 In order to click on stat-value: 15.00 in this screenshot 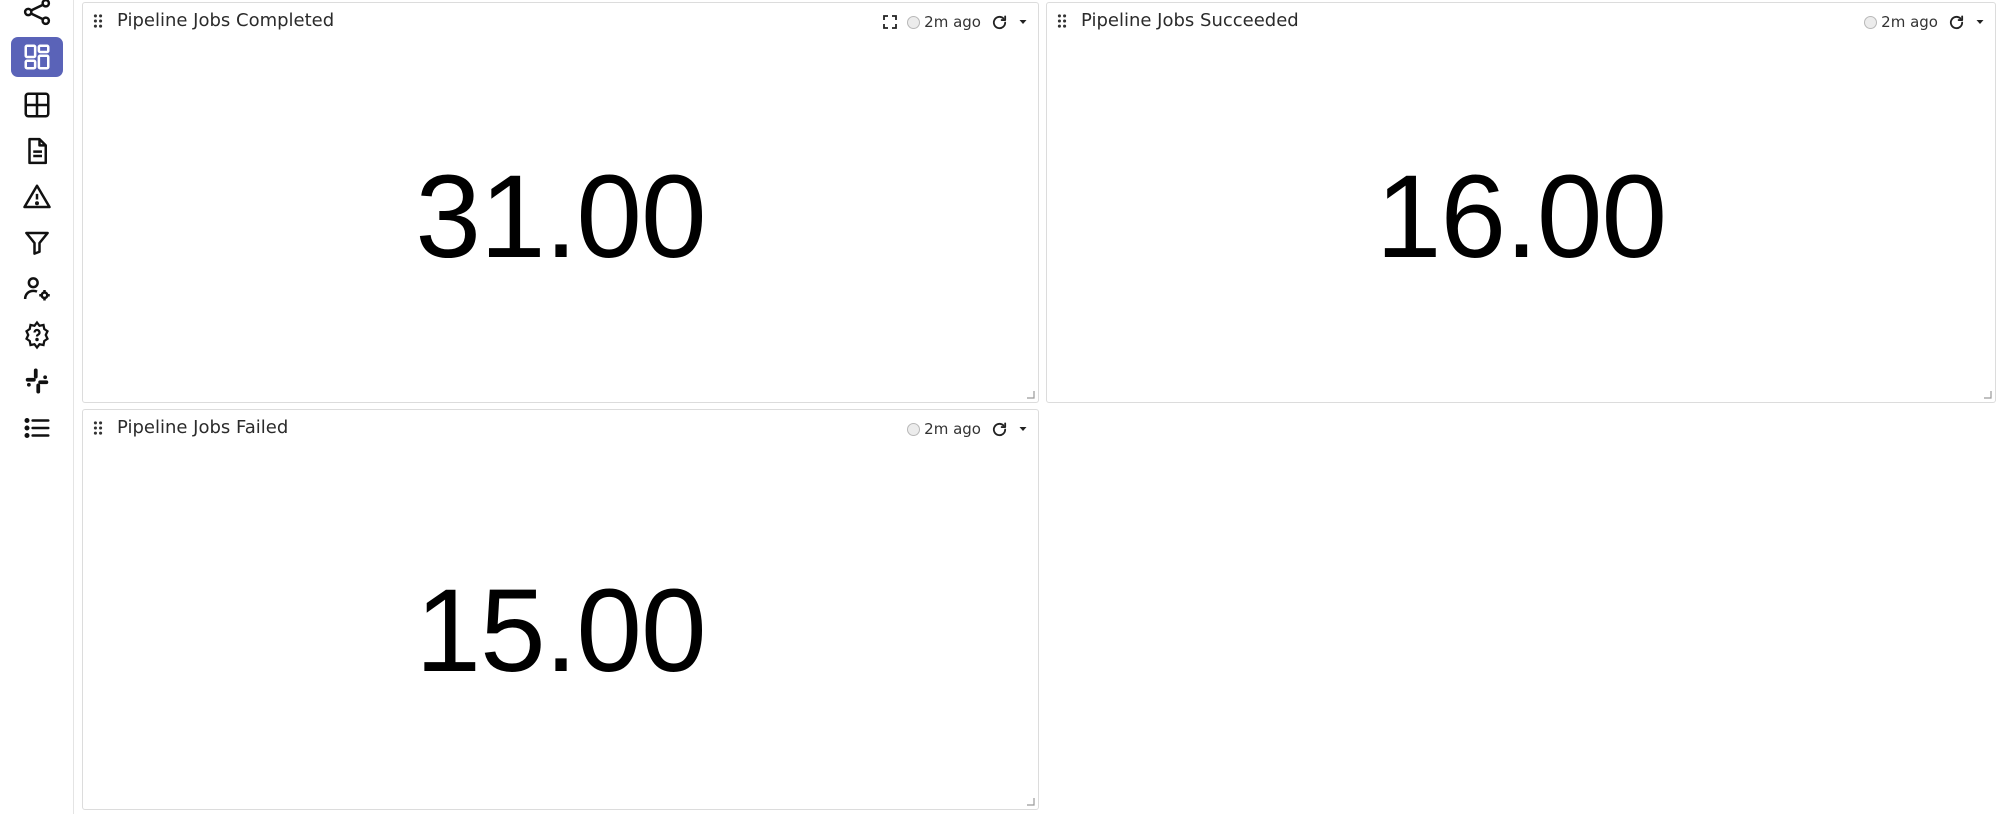, I will do `click(560, 631)`.